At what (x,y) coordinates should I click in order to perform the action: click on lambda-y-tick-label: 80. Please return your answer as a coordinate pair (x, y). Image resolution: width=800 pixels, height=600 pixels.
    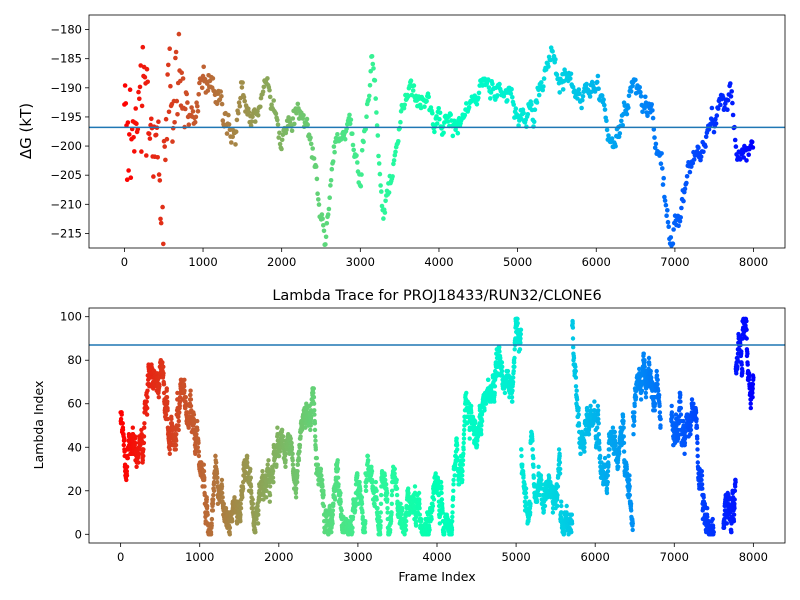
    Looking at the image, I should click on (74, 360).